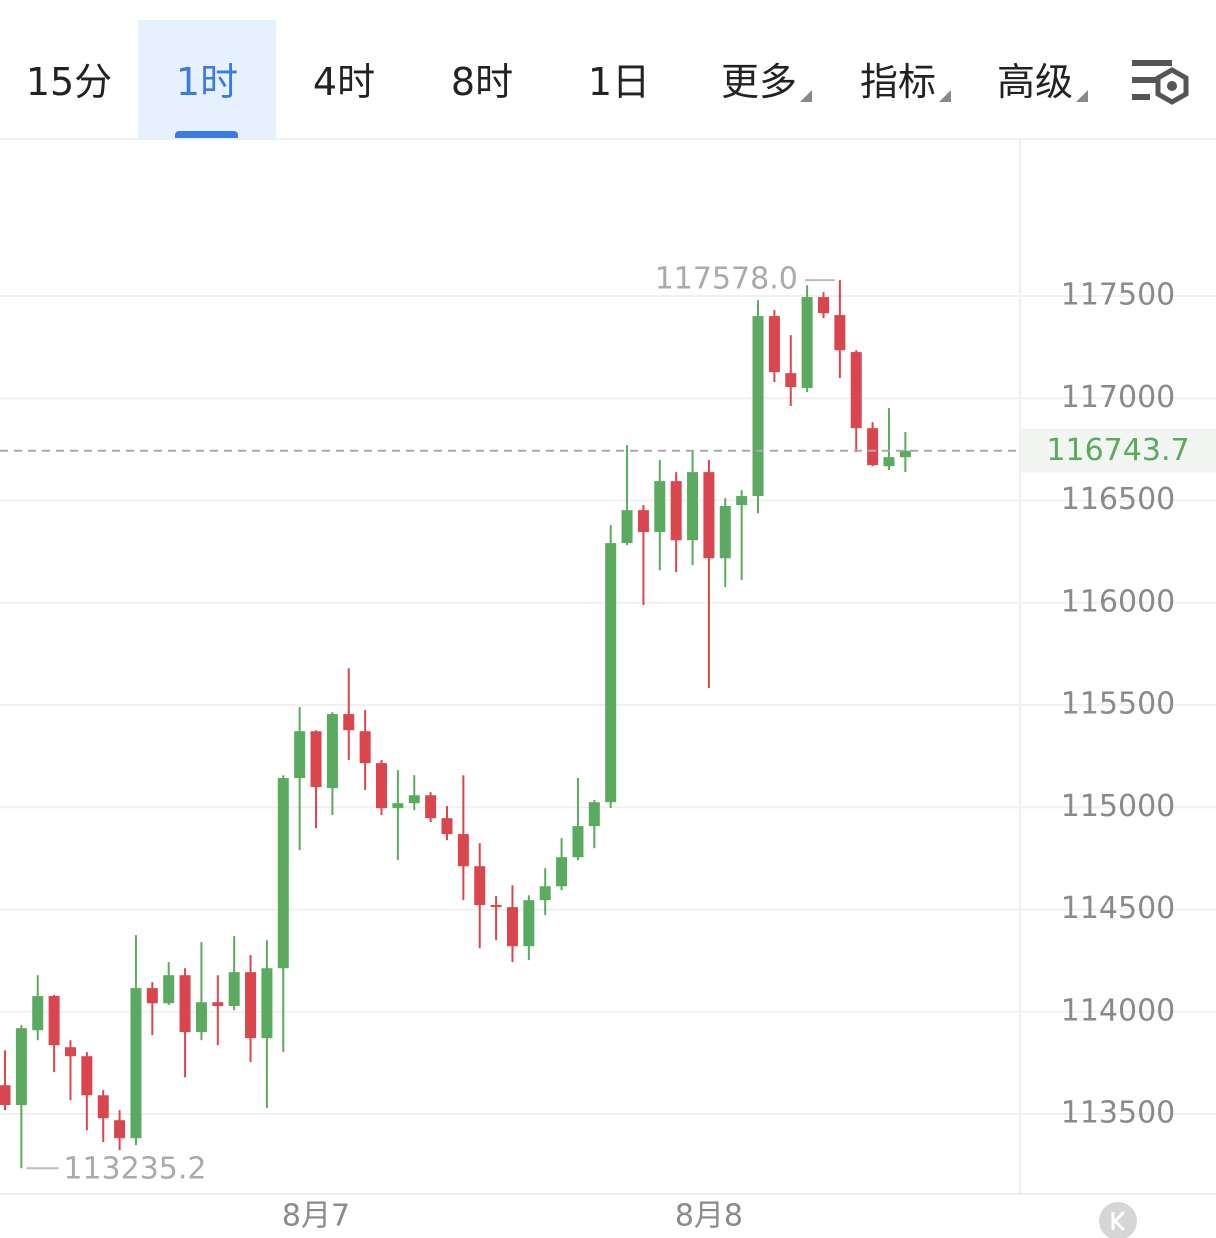  I want to click on timeframe-tab: 高级, so click(1035, 79).